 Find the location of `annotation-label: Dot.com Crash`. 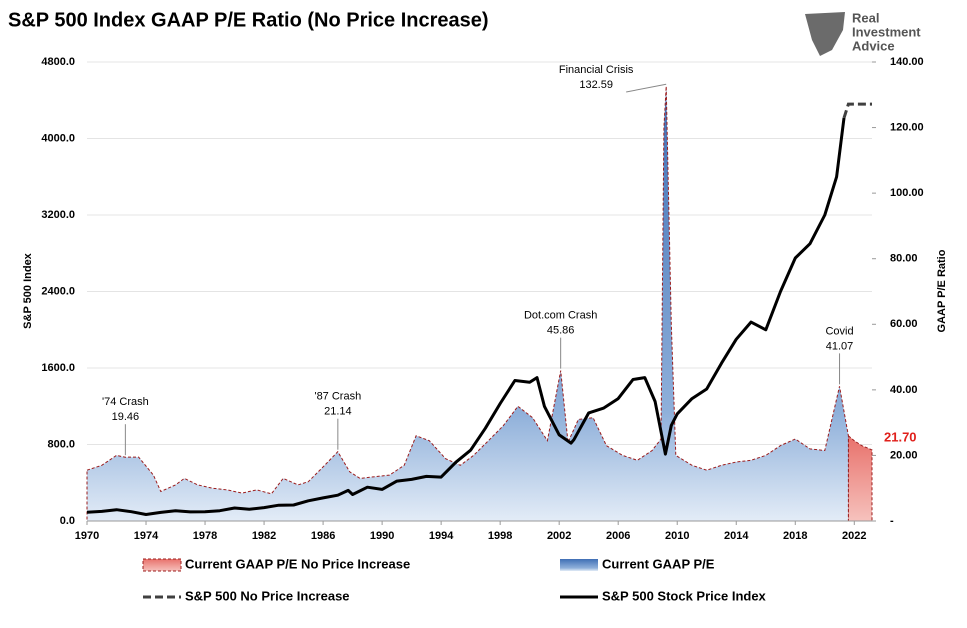

annotation-label: Dot.com Crash is located at coordinates (560, 316).